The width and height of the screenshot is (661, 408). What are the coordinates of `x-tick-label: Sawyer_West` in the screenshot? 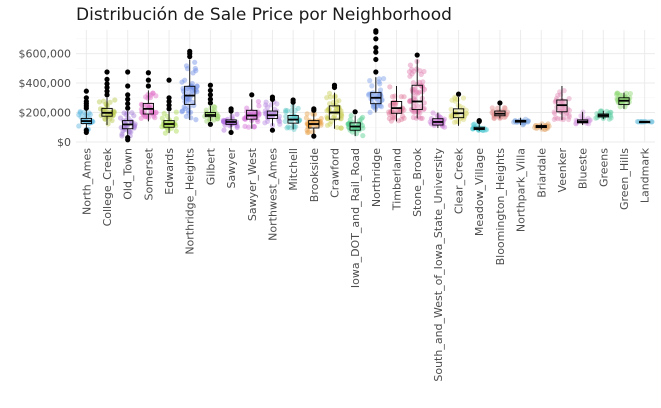 It's located at (252, 184).